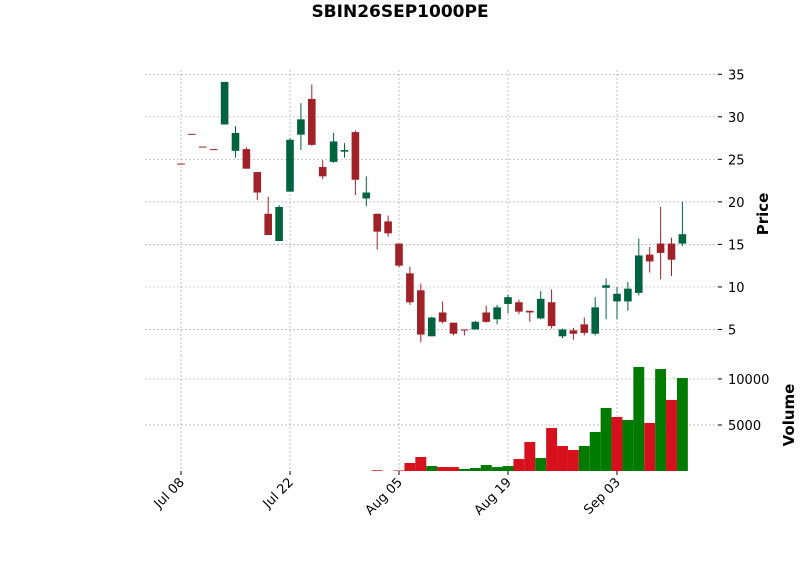 The image size is (800, 579). What do you see at coordinates (744, 426) in the screenshot?
I see `volume-tick-label: 5000` at bounding box center [744, 426].